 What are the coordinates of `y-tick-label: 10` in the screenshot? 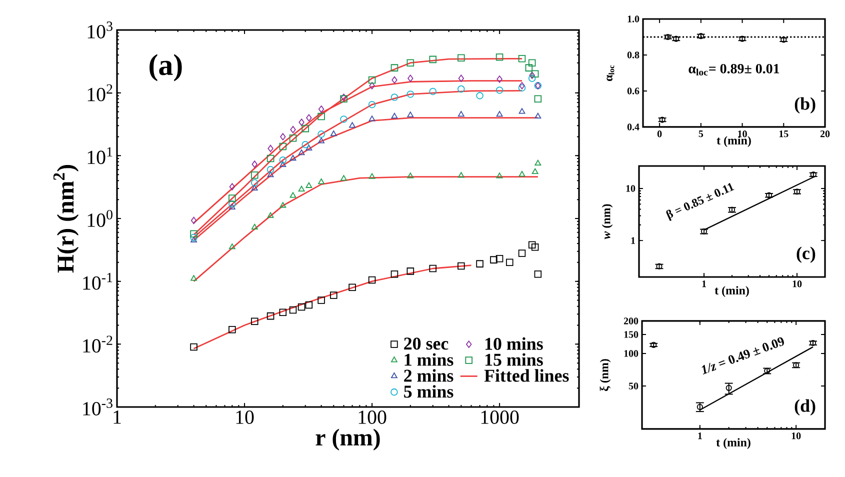 It's located at (631, 188).